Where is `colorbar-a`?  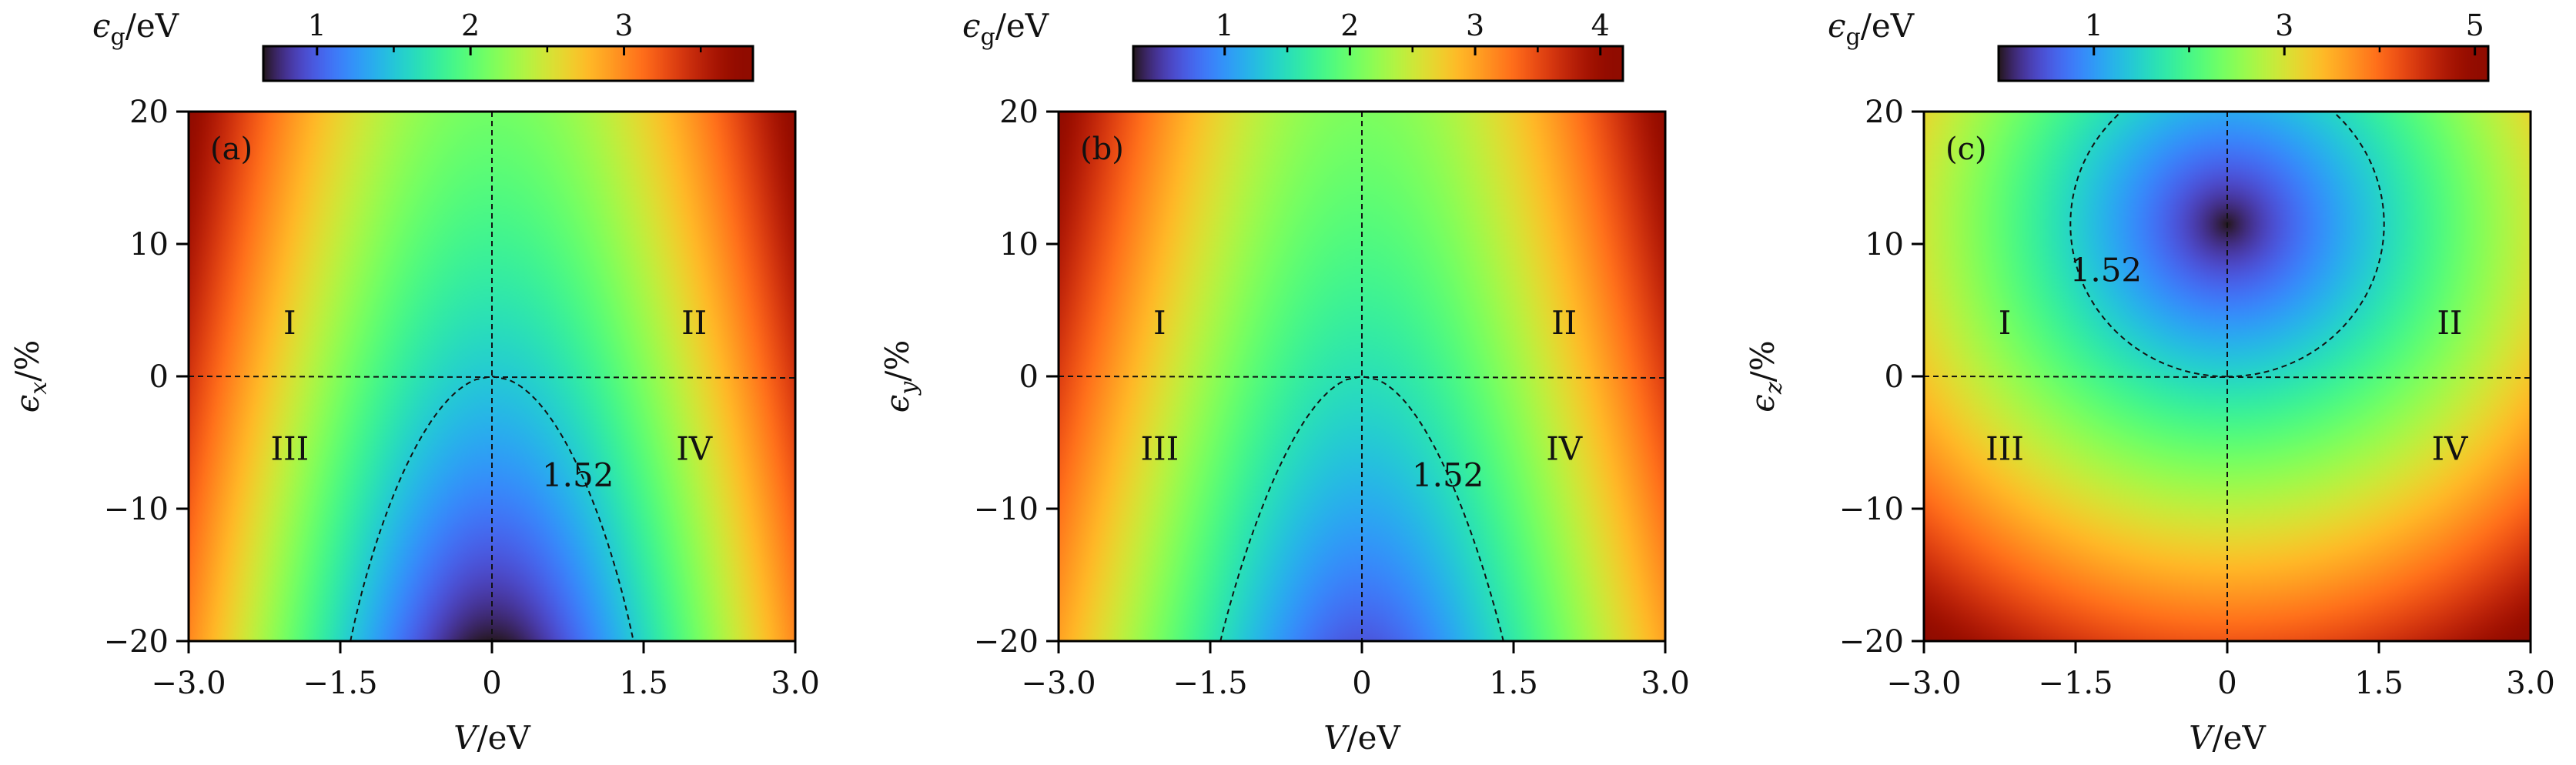
colorbar-a is located at coordinates (508, 63).